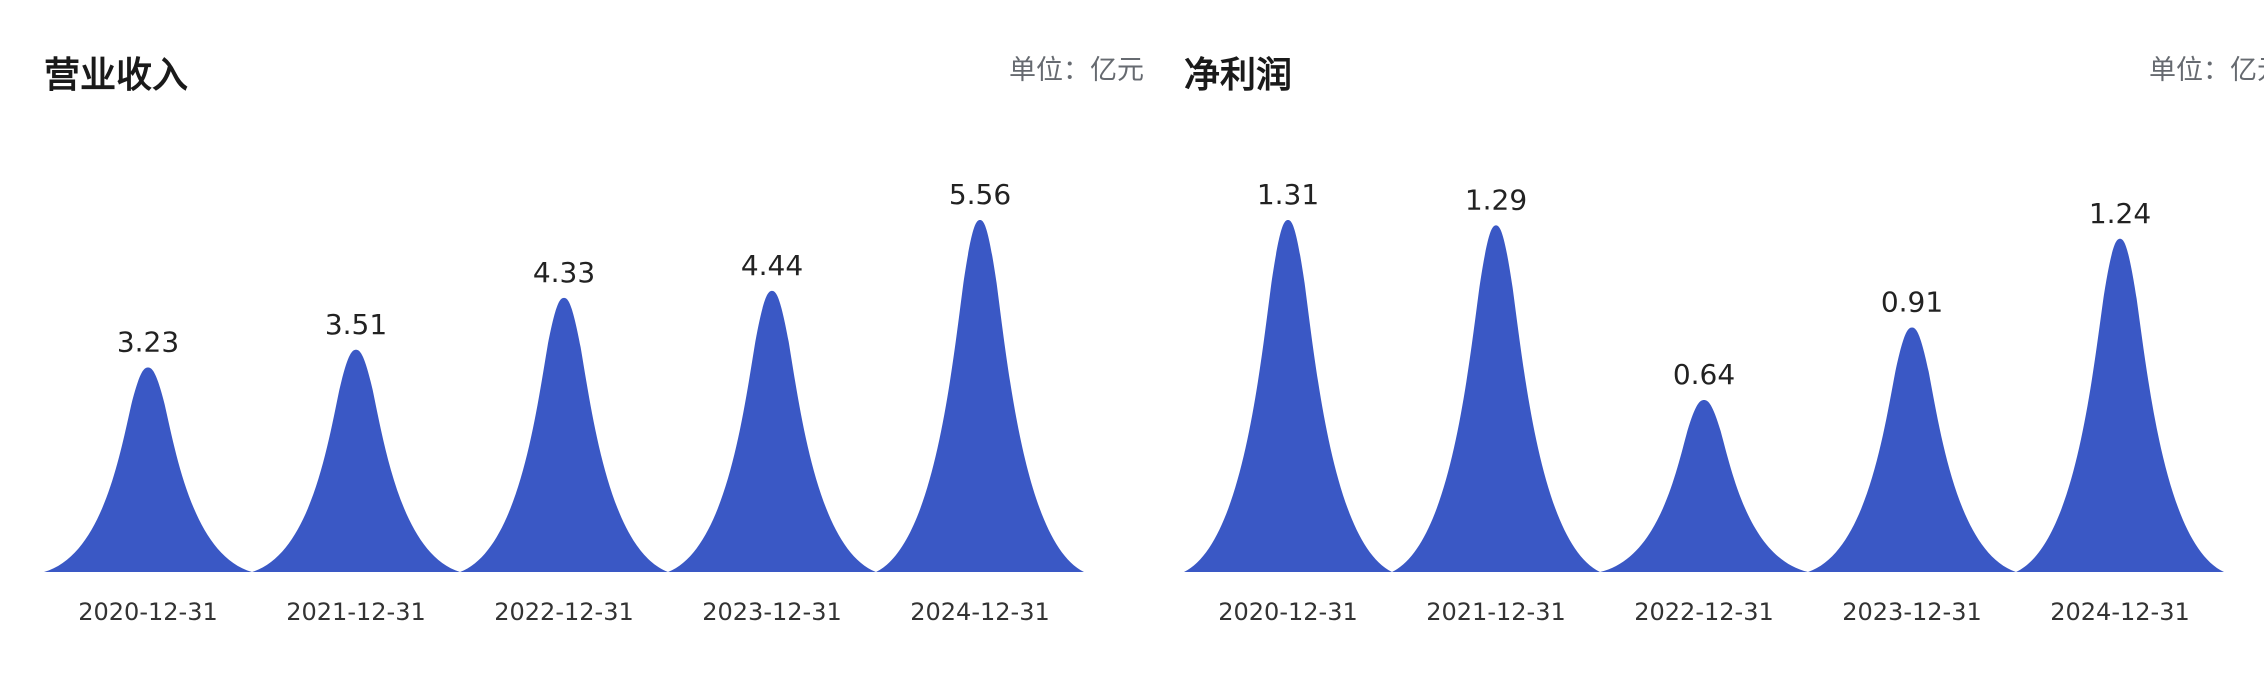 The width and height of the screenshot is (2264, 692). What do you see at coordinates (980, 194) in the screenshot?
I see `data-label: 5.56` at bounding box center [980, 194].